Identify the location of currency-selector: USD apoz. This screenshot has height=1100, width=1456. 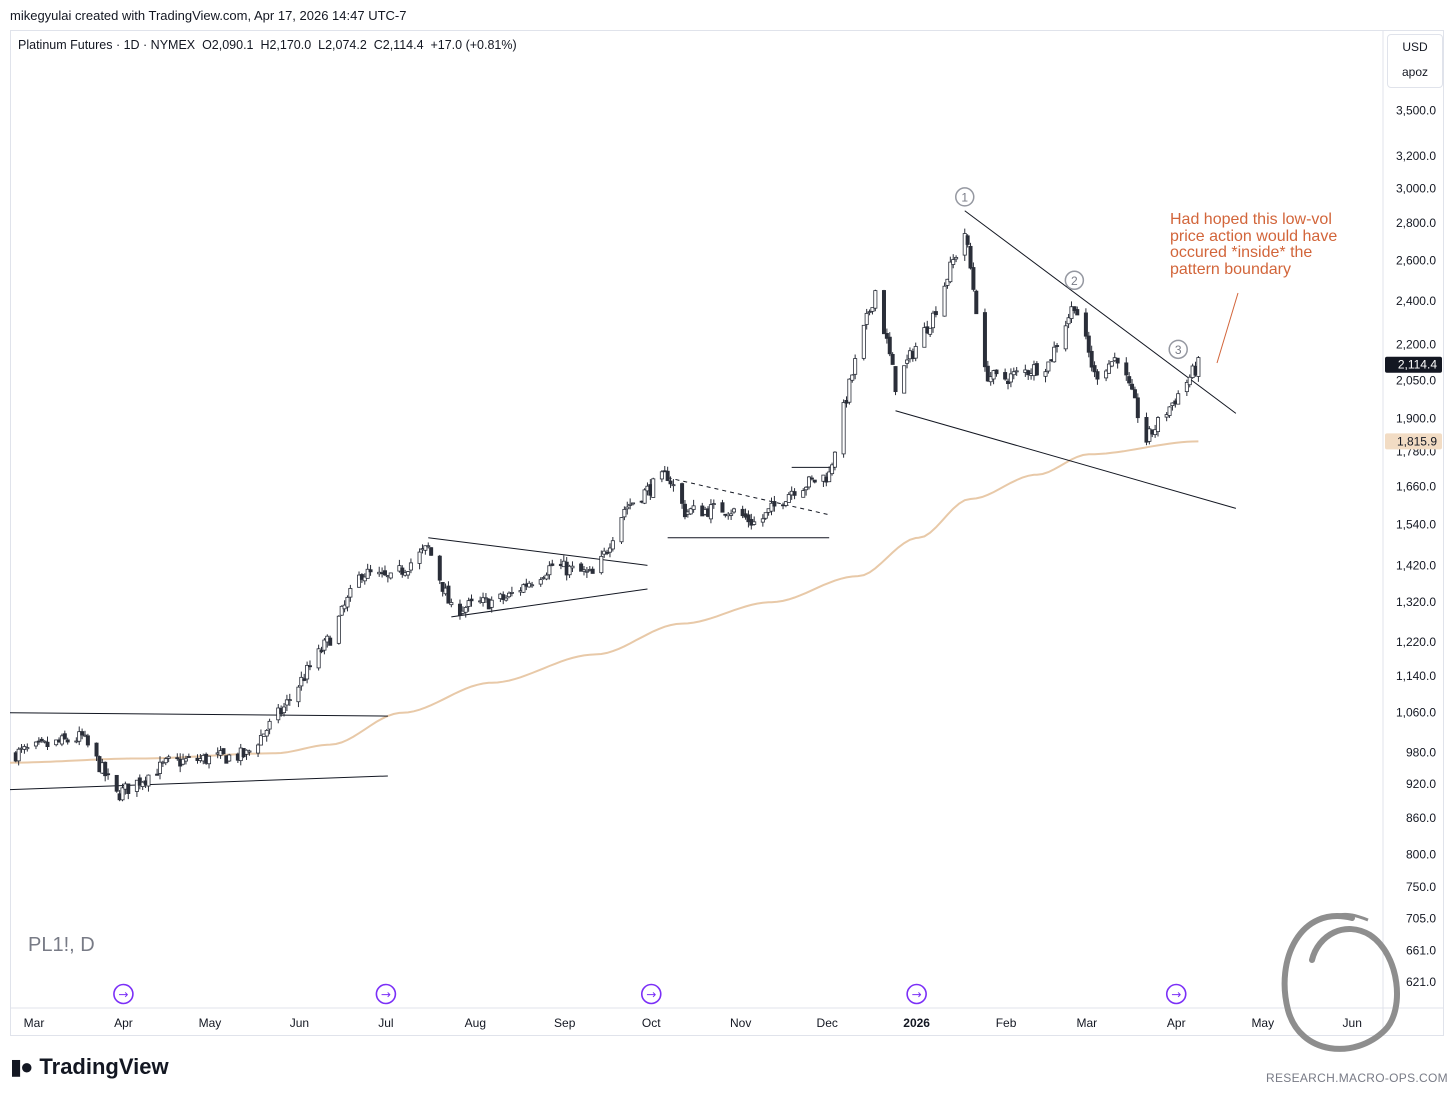
(1415, 61).